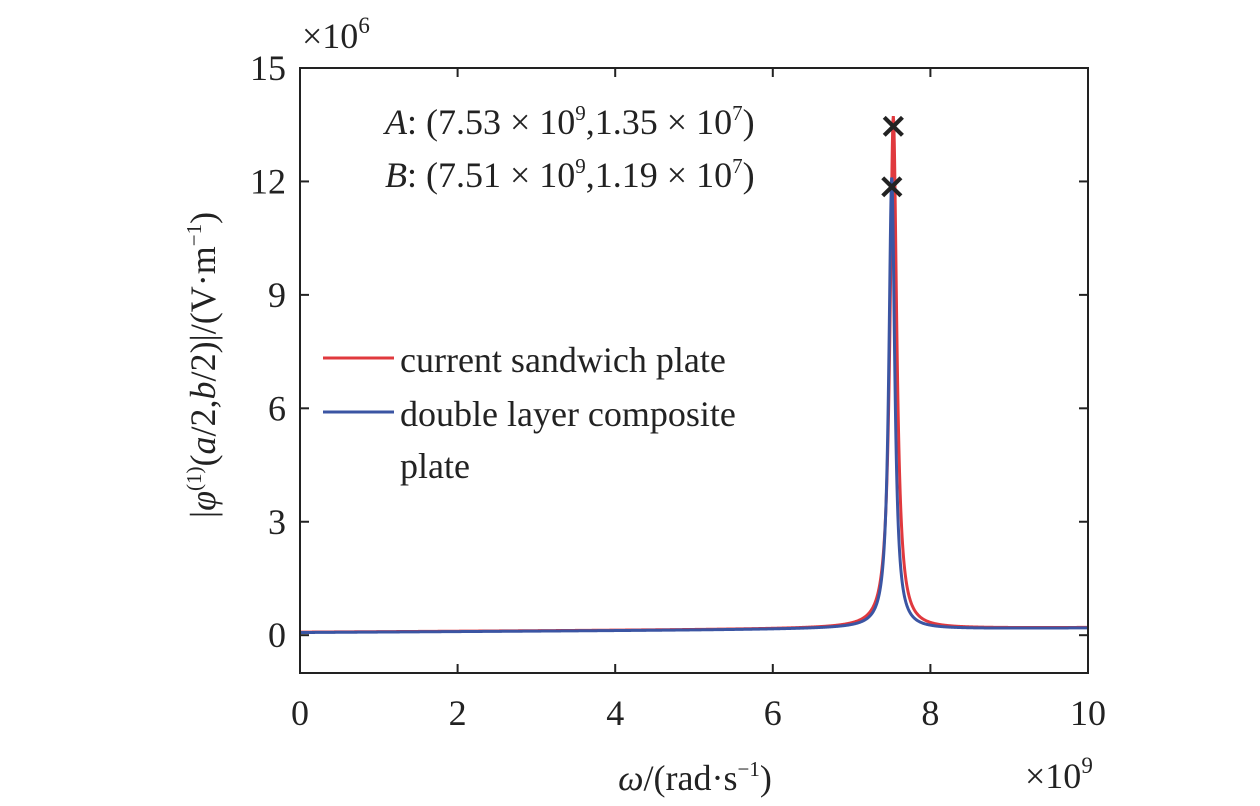 This screenshot has width=1260, height=806. Describe the element at coordinates (737, 166) in the screenshot. I see `annotation-b-exp2: 7` at that location.